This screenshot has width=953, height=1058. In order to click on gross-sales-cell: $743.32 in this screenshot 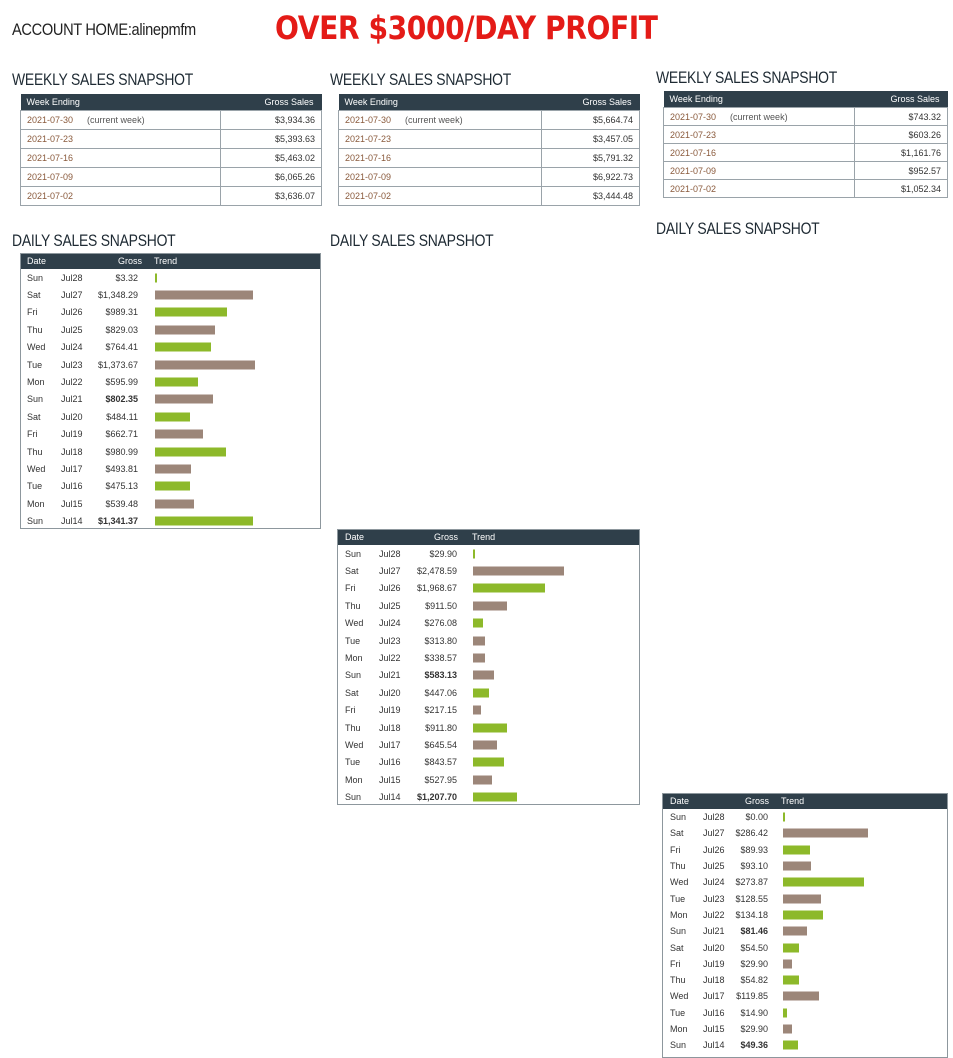, I will do `click(901, 116)`.